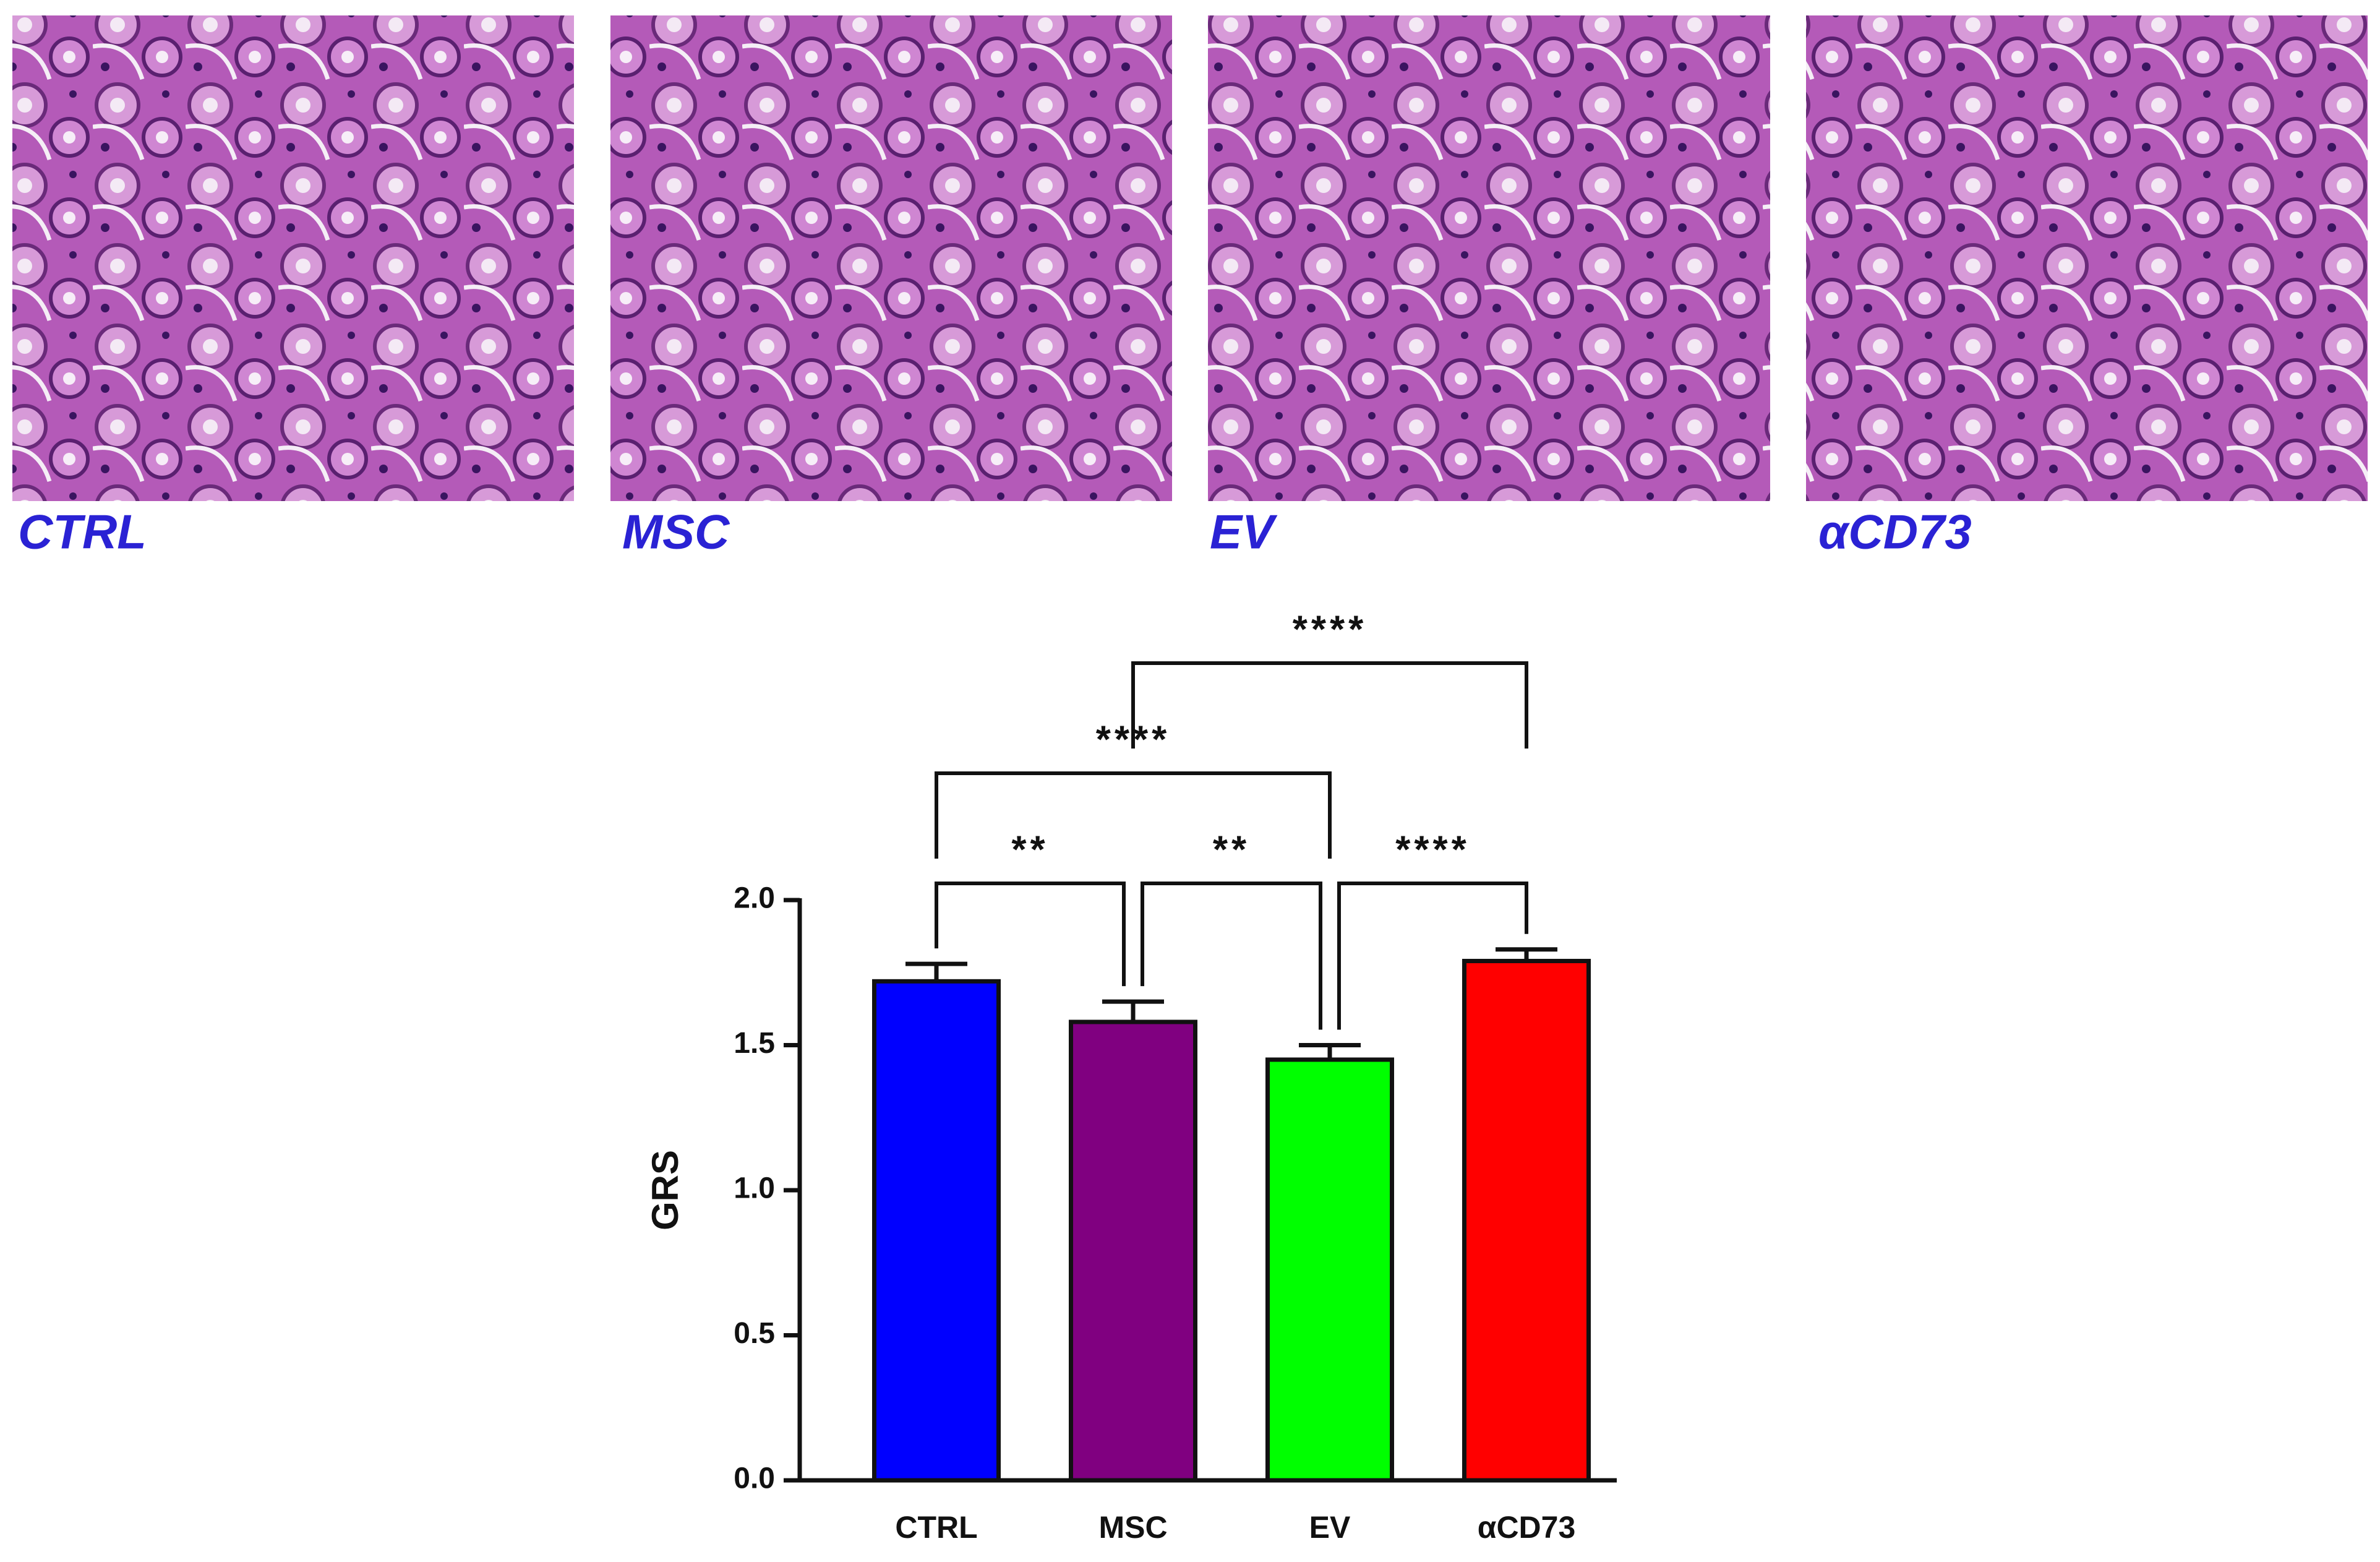 The image size is (2380, 1562). I want to click on image-label: CTRL, so click(82, 532).